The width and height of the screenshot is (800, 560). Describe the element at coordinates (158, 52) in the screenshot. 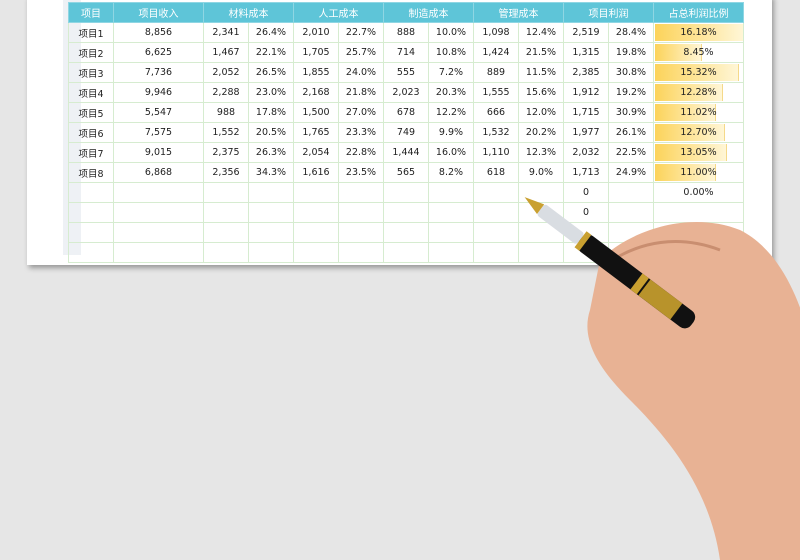

I see `table-cell: 6,625` at that location.